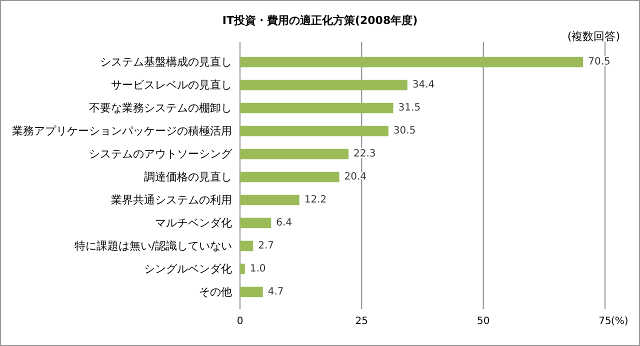 Image resolution: width=640 pixels, height=346 pixels. I want to click on data-label: 30.5, so click(404, 131).